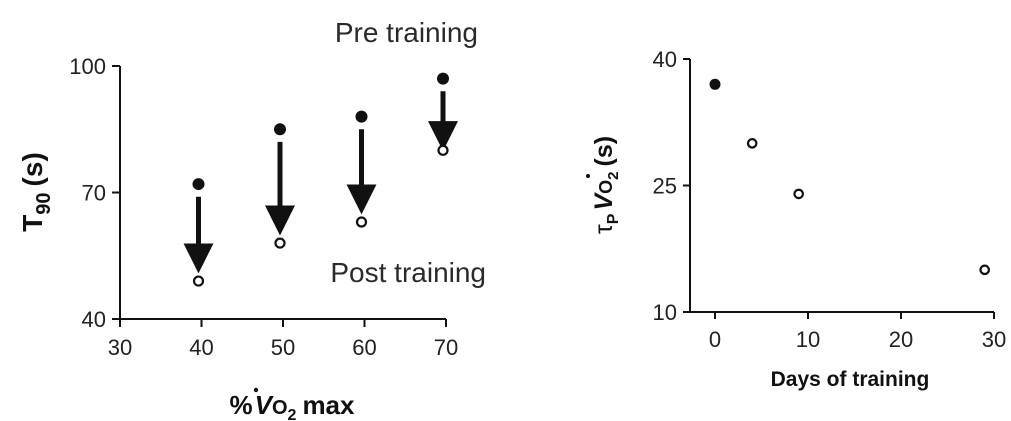 The width and height of the screenshot is (1011, 421). What do you see at coordinates (364, 347) in the screenshot?
I see `left-x-tick-label: 60` at bounding box center [364, 347].